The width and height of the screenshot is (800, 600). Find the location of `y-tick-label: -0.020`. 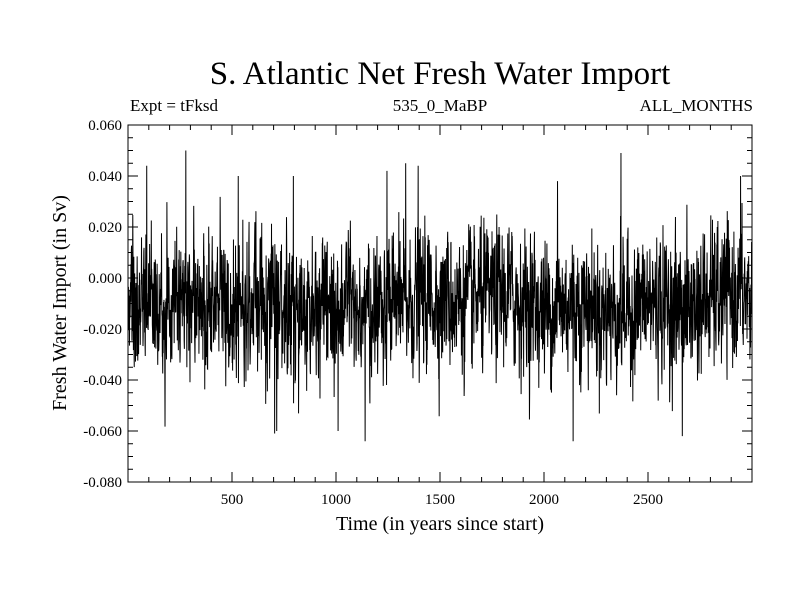

y-tick-label: -0.020 is located at coordinates (102, 330).